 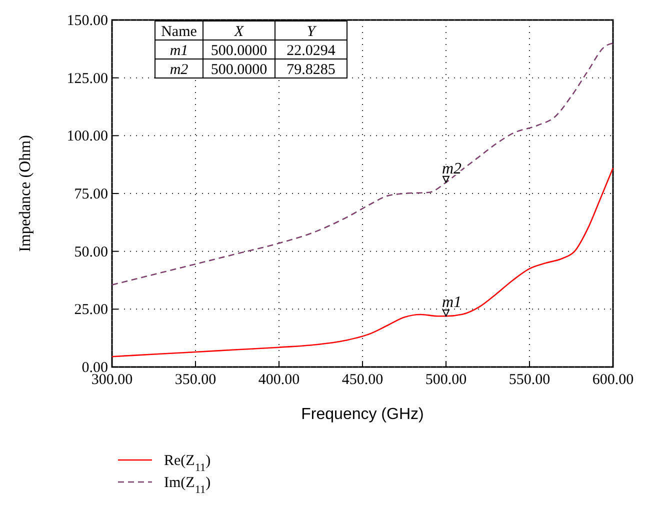 What do you see at coordinates (311, 32) in the screenshot?
I see `annotation: Y` at bounding box center [311, 32].